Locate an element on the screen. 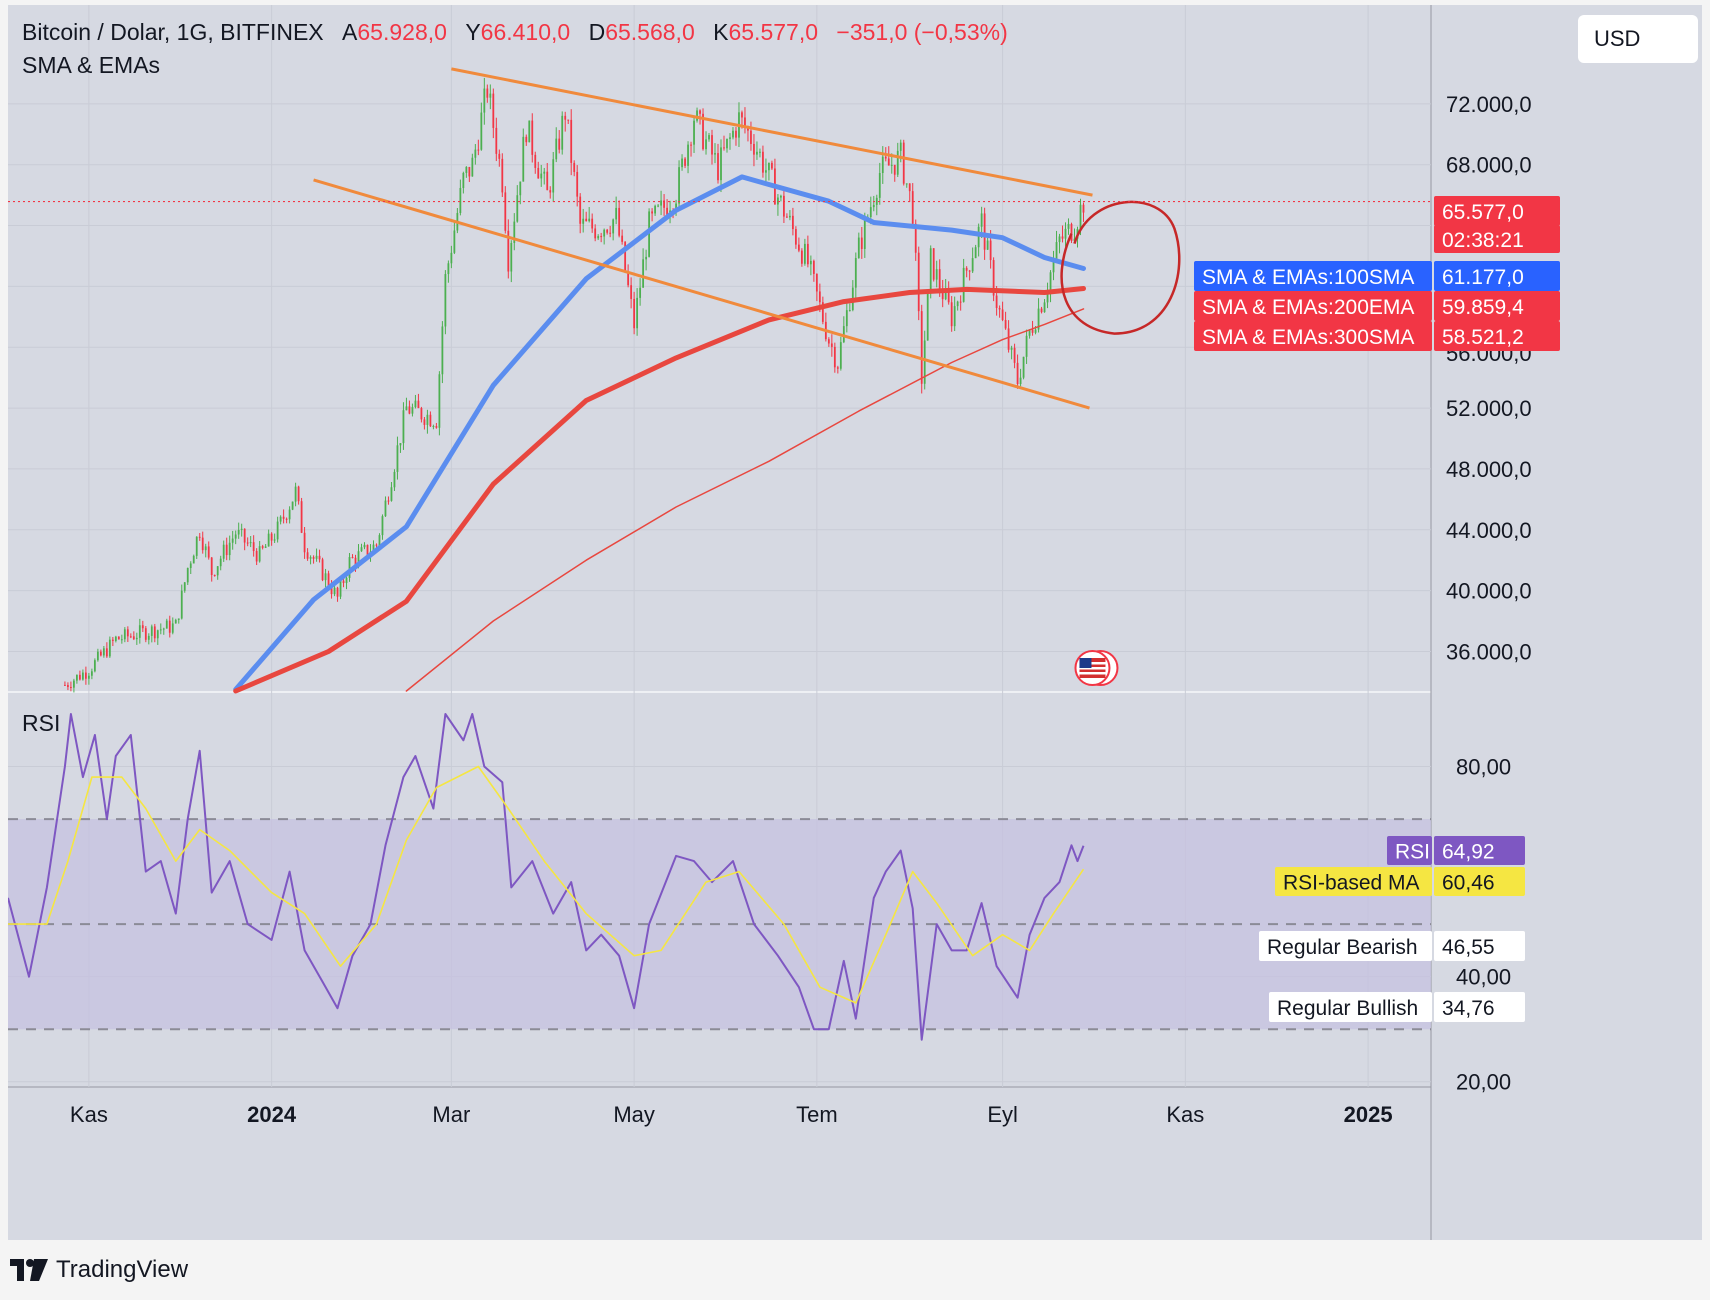 This screenshot has width=1710, height=1300. indicator-title: SMA & EMAs is located at coordinates (91, 65).